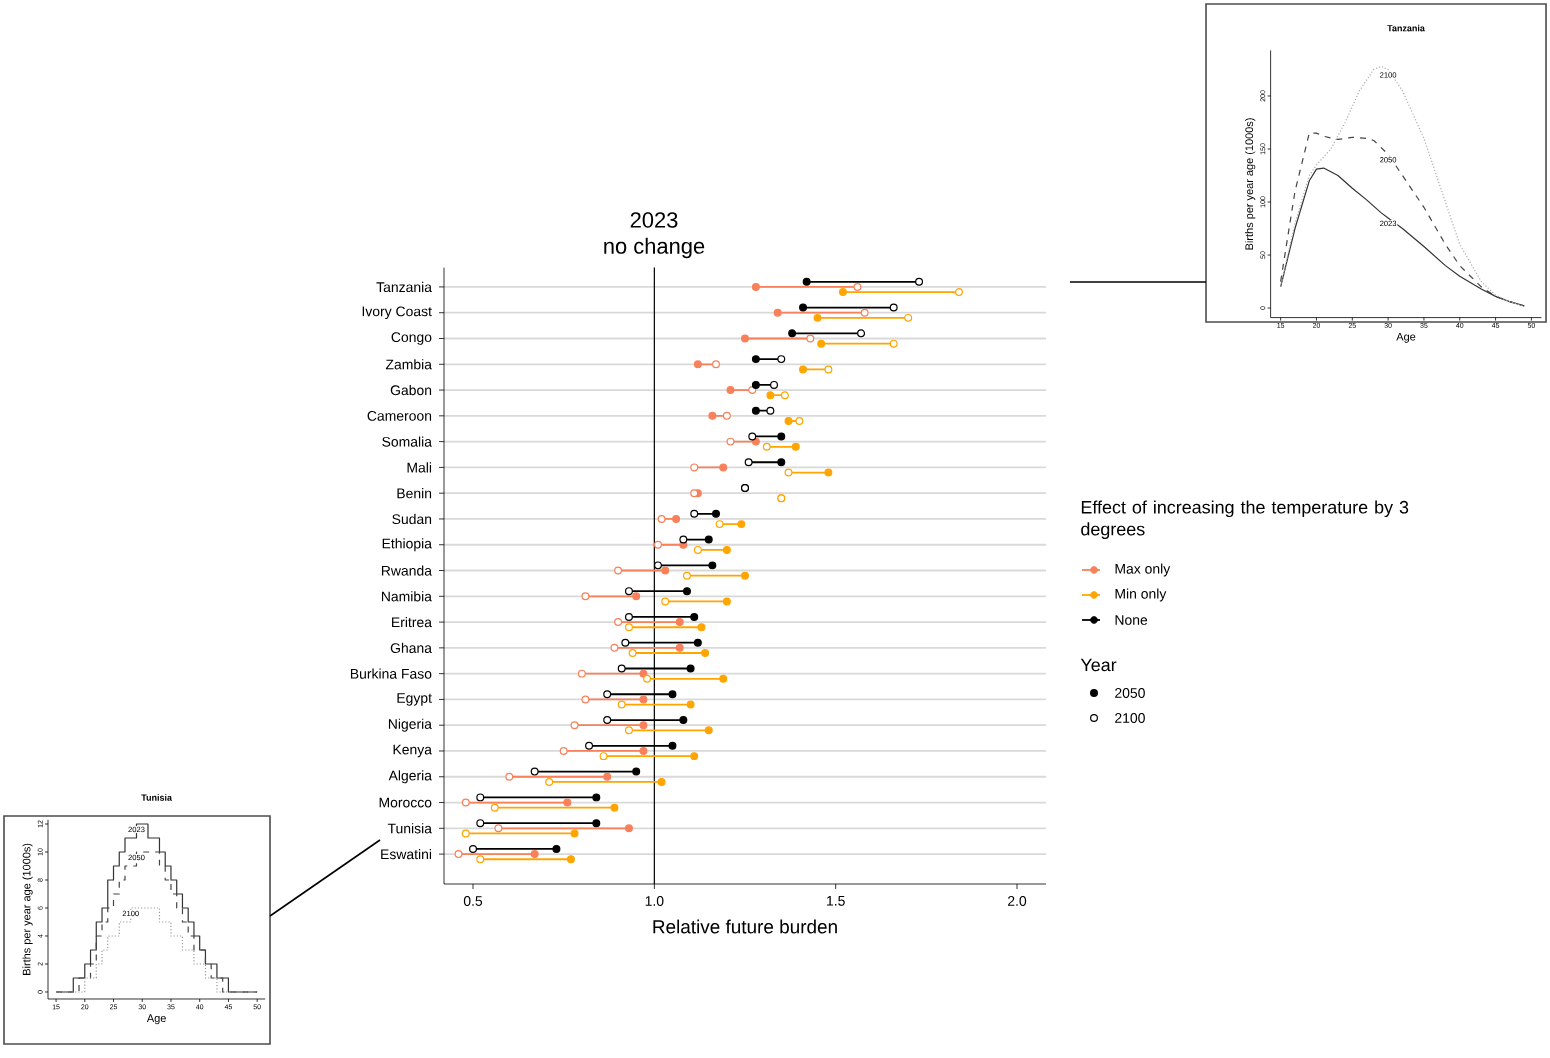 The width and height of the screenshot is (1550, 1058). What do you see at coordinates (1245, 520) in the screenshot?
I see `legend-title: Effect of increasing the temperature by 3 degrees` at bounding box center [1245, 520].